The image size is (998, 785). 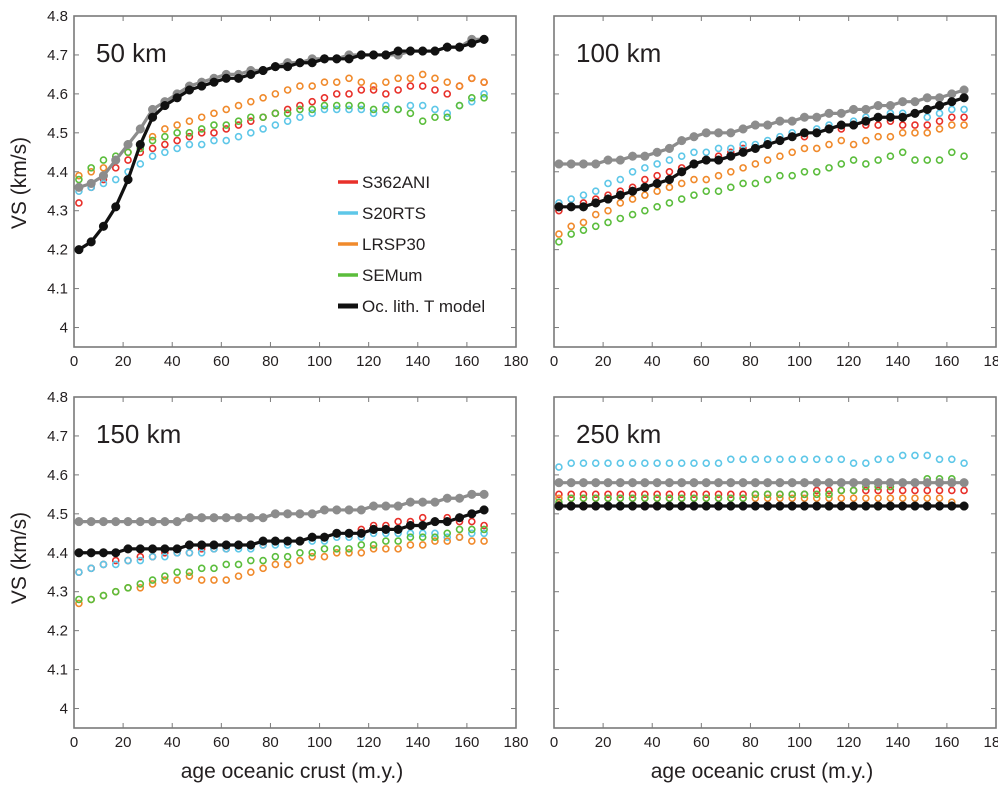 What do you see at coordinates (897, 742) in the screenshot?
I see `x-tick-label: 140` at bounding box center [897, 742].